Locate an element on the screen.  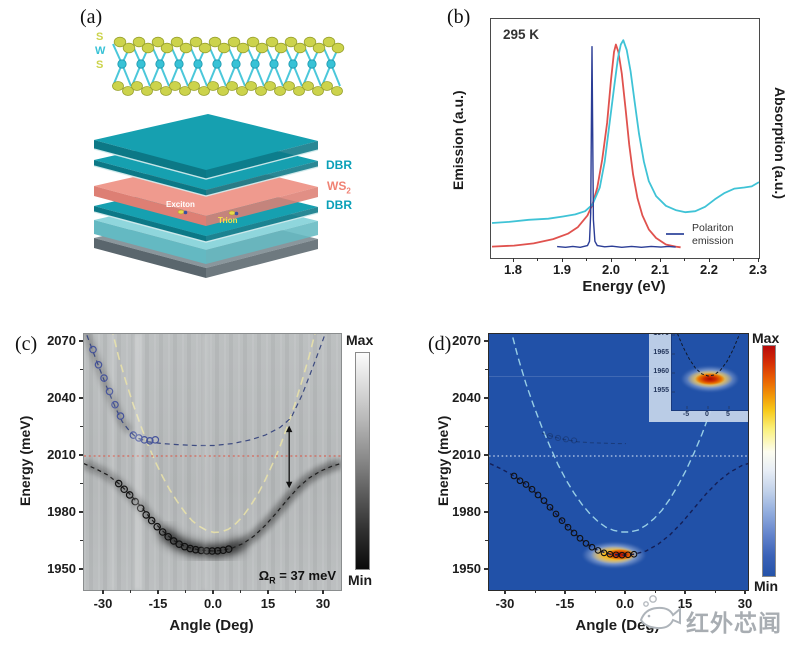
d-ytick-label: 2040 is located at coordinates (466, 397).